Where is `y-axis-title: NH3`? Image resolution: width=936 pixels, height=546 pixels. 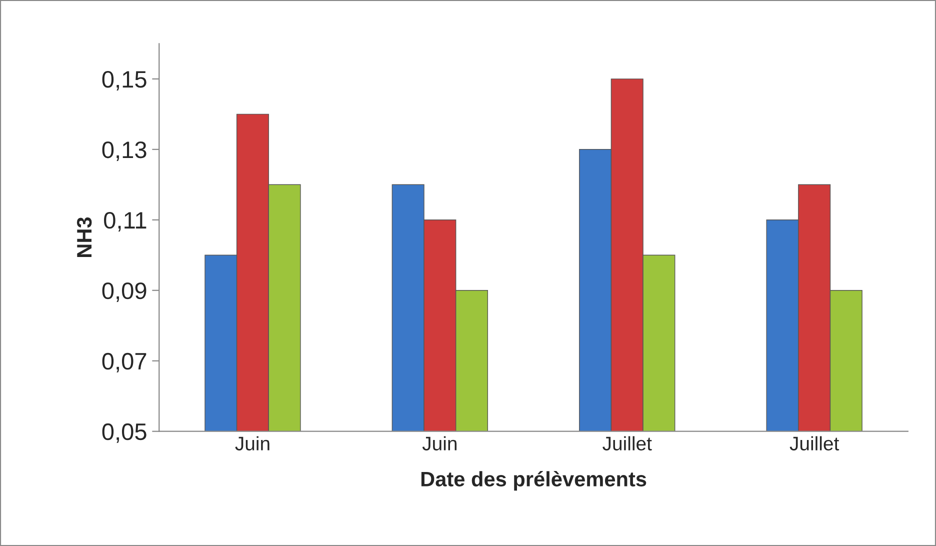 y-axis-title: NH3 is located at coordinates (84, 237).